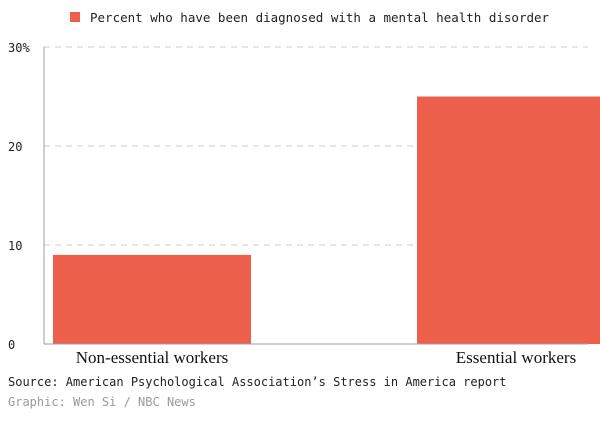 The height and width of the screenshot is (422, 600). I want to click on bar-non-essential-workers, so click(152, 299).